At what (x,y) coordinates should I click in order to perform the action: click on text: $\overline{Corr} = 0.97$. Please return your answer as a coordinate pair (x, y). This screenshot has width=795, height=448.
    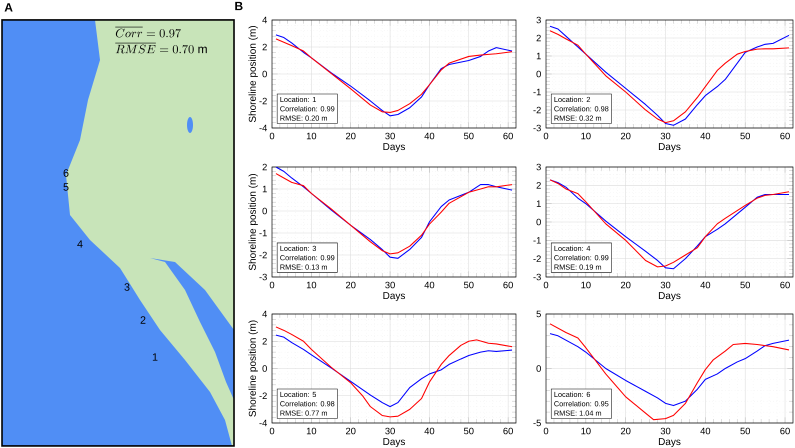
    Looking at the image, I should click on (148, 32).